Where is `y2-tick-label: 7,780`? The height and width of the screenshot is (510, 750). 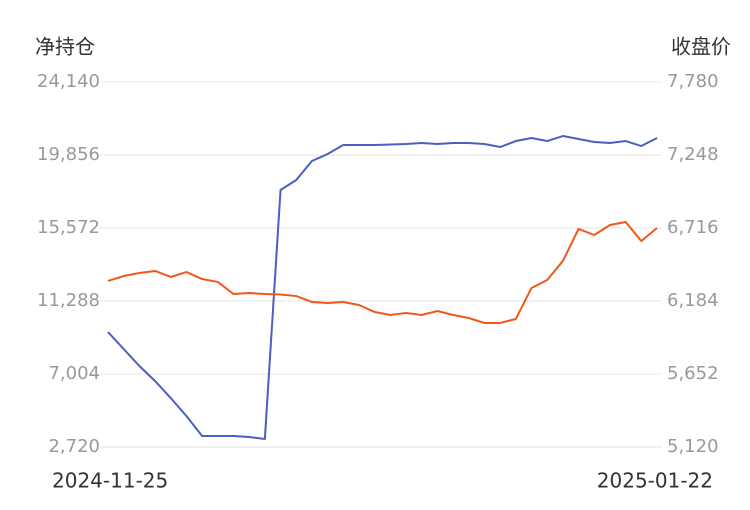
y2-tick-label: 7,780 is located at coordinates (693, 81).